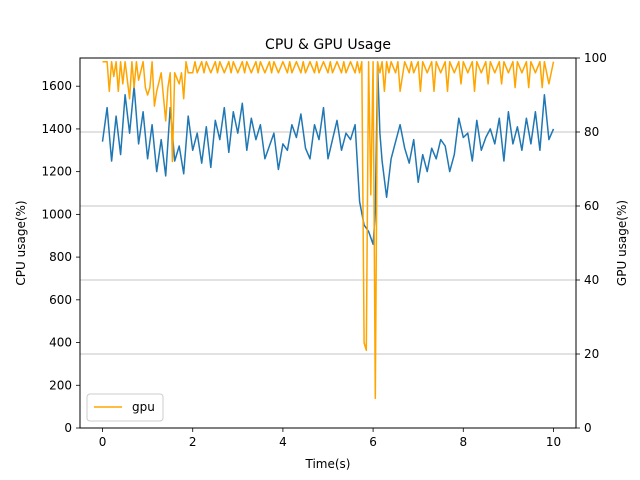  I want to click on y-tick-label: 1000, so click(56, 214).